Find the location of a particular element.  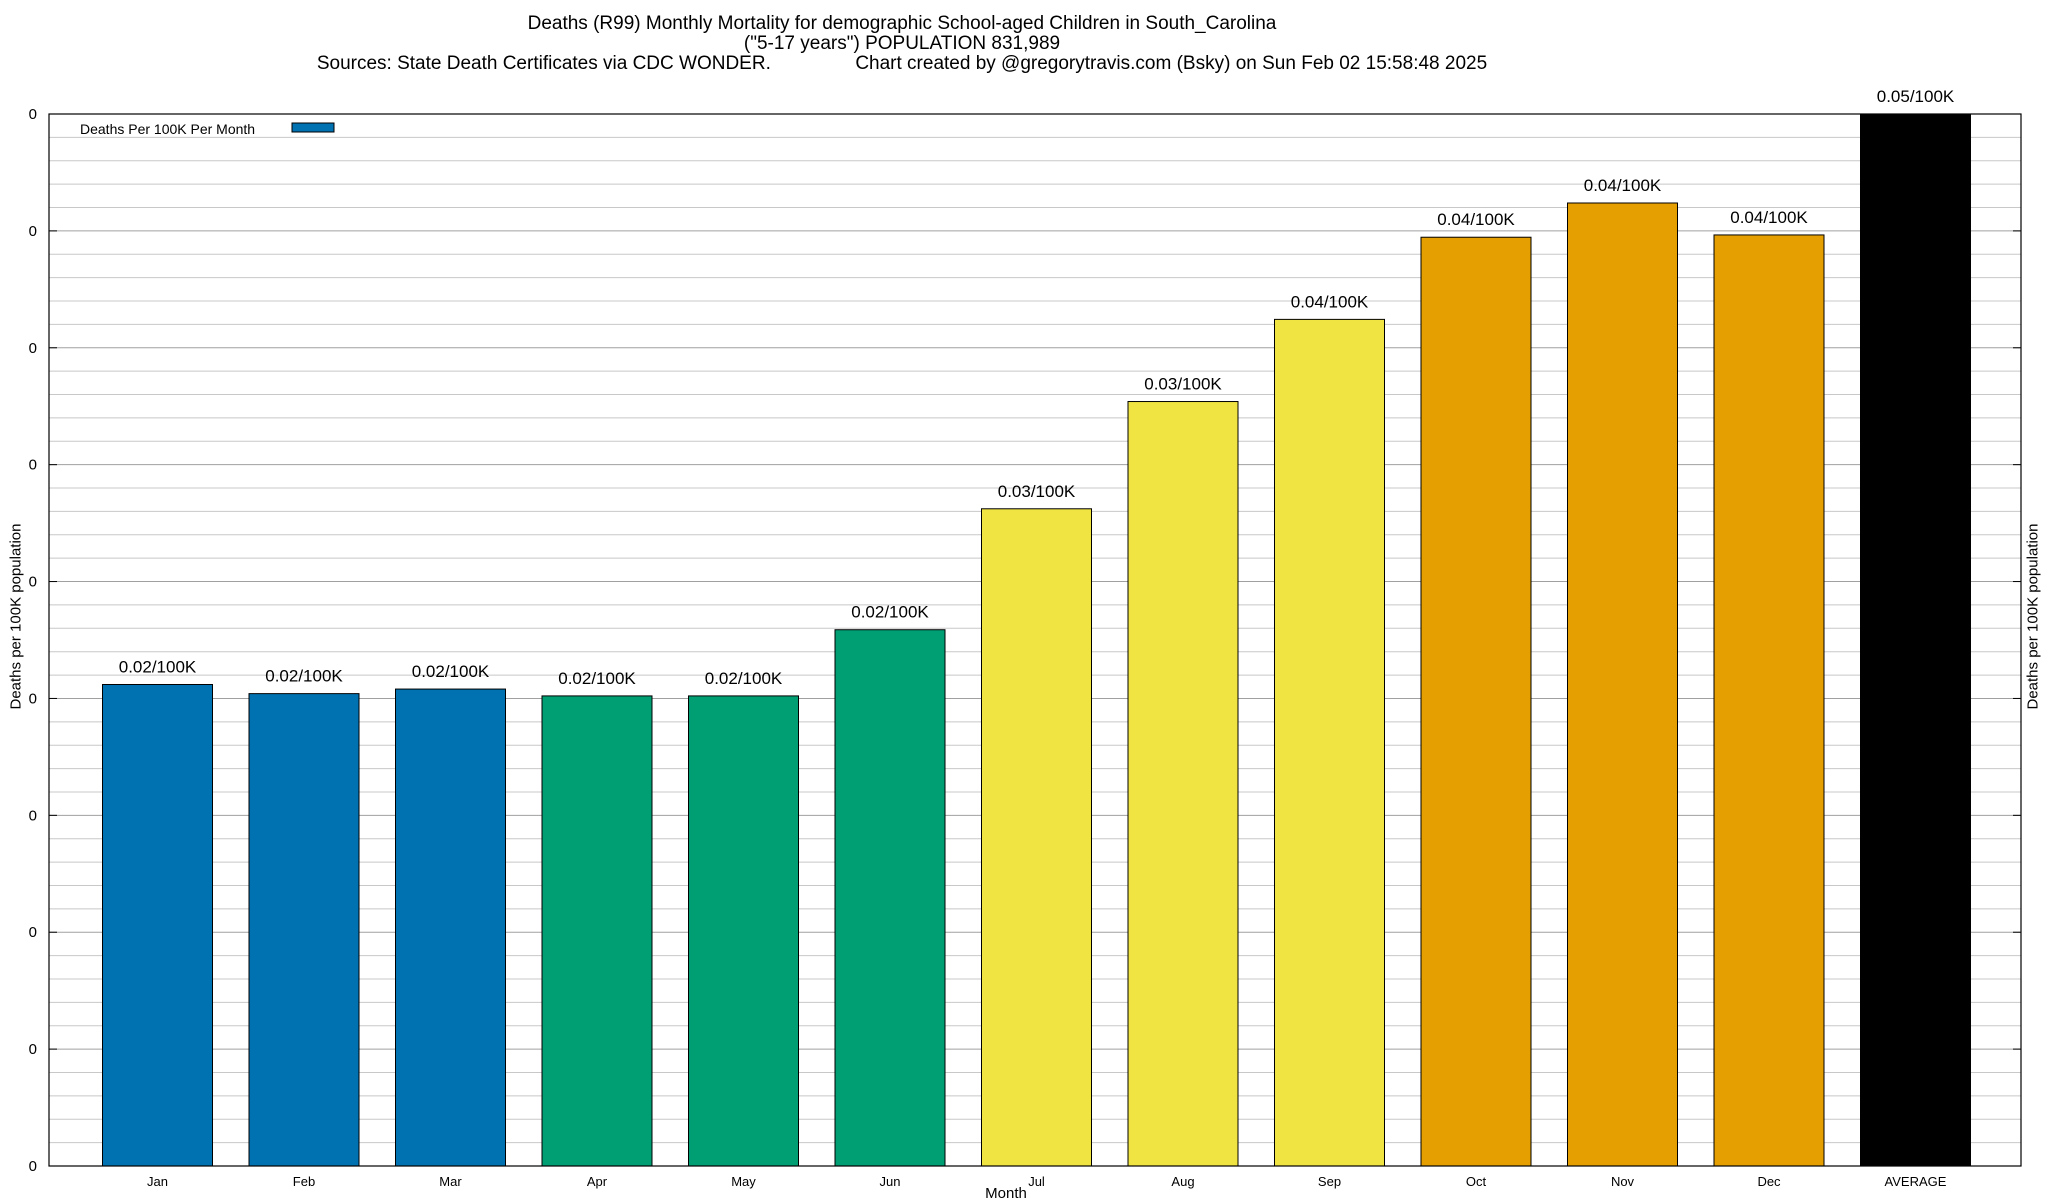

x-axis-label: Month is located at coordinates (1006, 1193).